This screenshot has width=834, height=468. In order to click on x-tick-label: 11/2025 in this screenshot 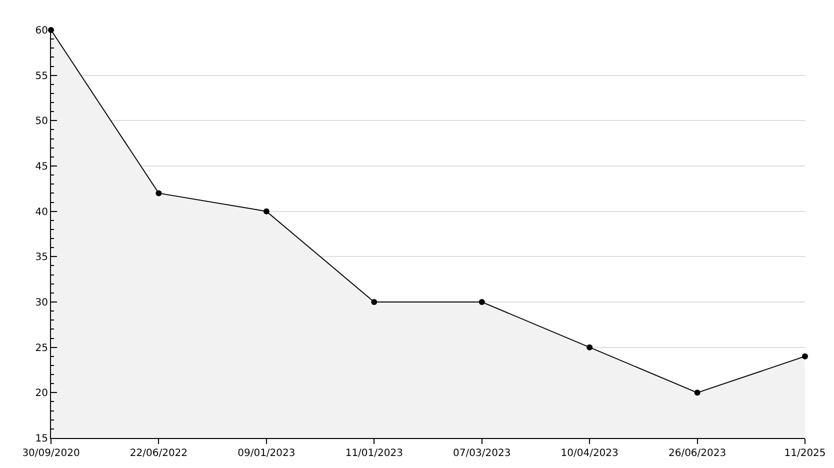, I will do `click(805, 453)`.